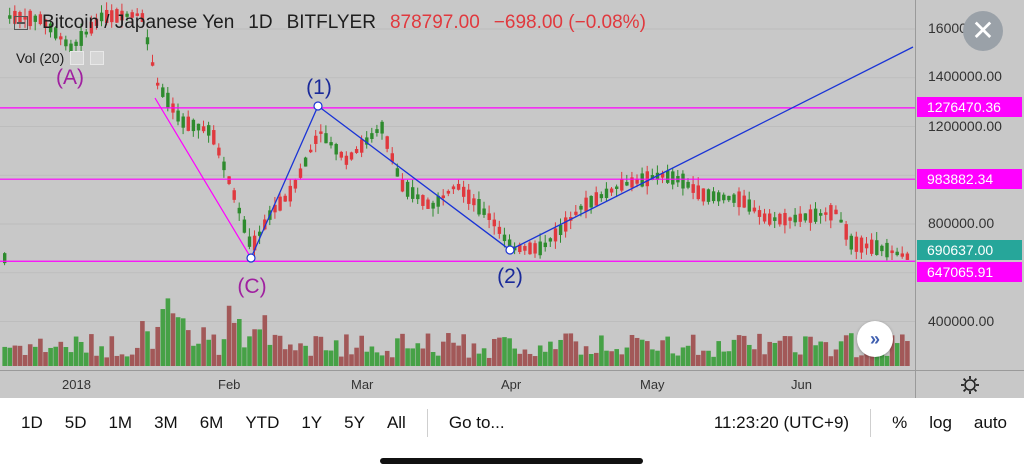 The width and height of the screenshot is (1024, 473). Describe the element at coordinates (32, 422) in the screenshot. I see `range-1d: 1D` at that location.